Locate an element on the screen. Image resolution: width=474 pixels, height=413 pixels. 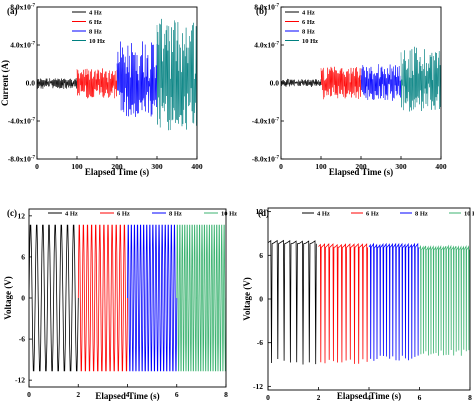
panel-label: (b) is located at coordinates (261, 11).